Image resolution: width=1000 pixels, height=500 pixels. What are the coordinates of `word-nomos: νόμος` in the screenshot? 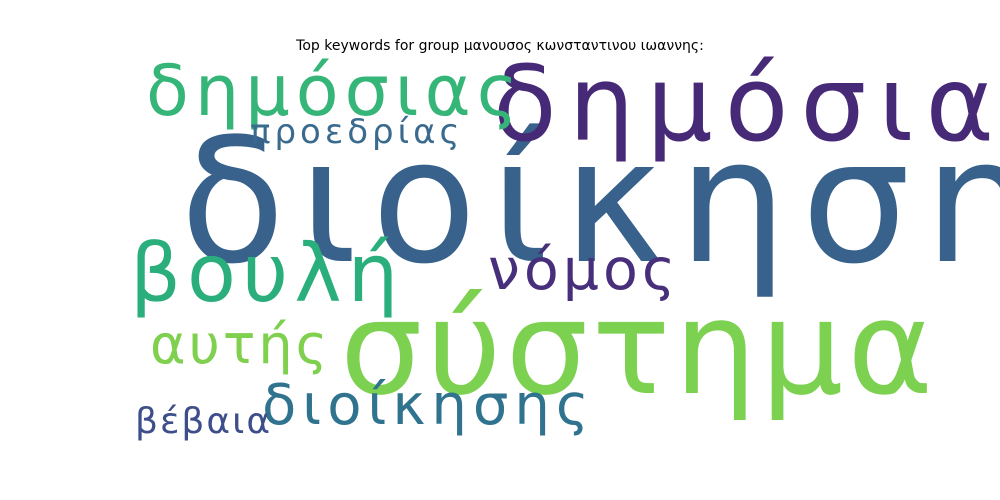 It's located at (584, 270).